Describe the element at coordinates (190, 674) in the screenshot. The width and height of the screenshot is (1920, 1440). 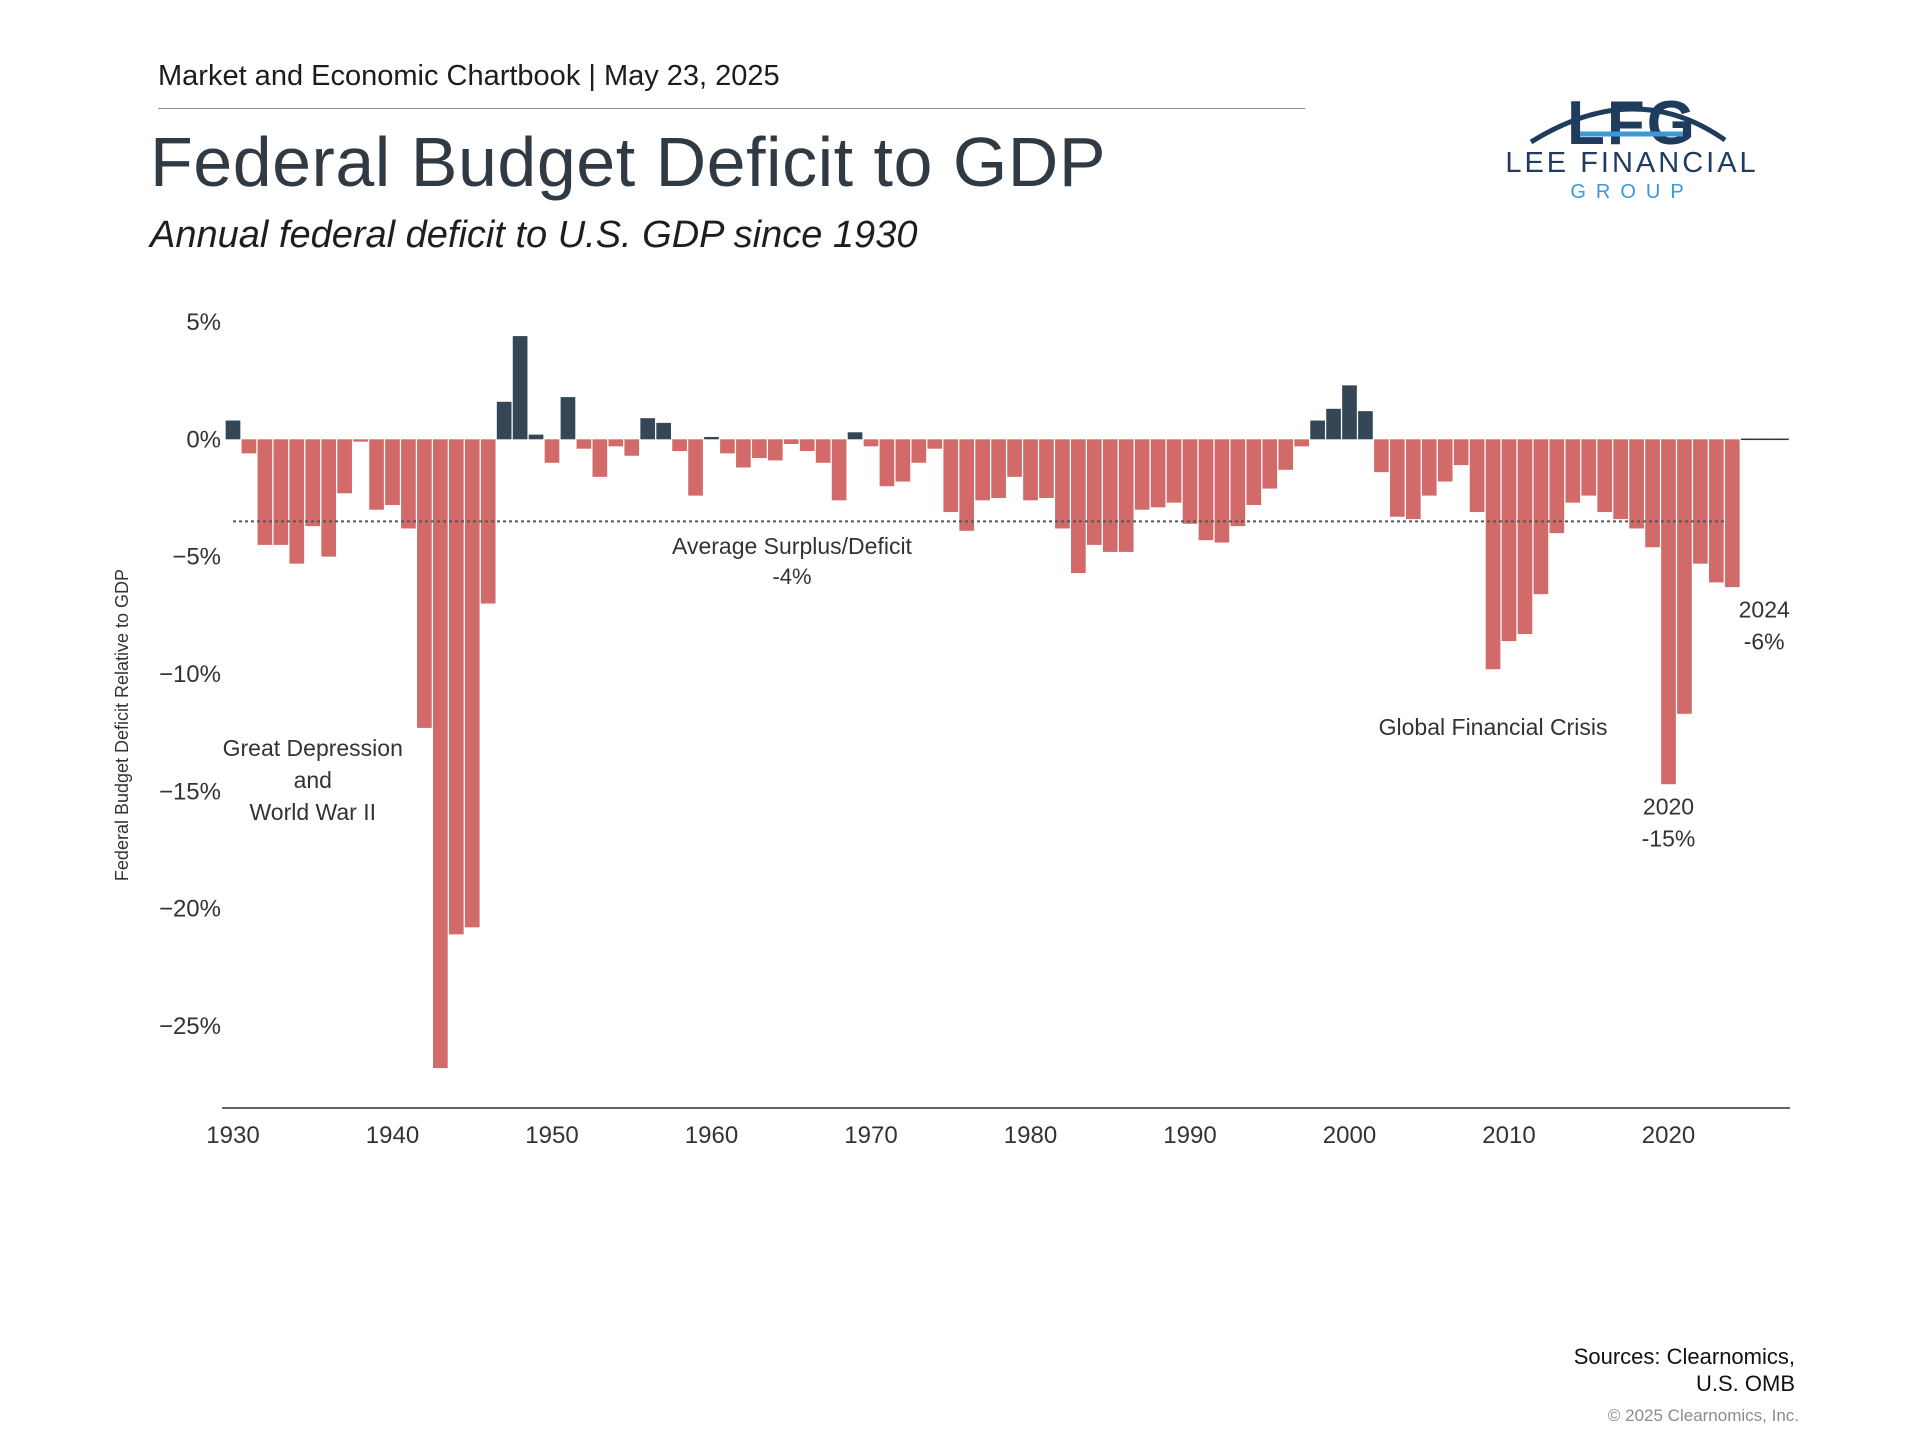
I see `y-tick-label: −10%` at that location.